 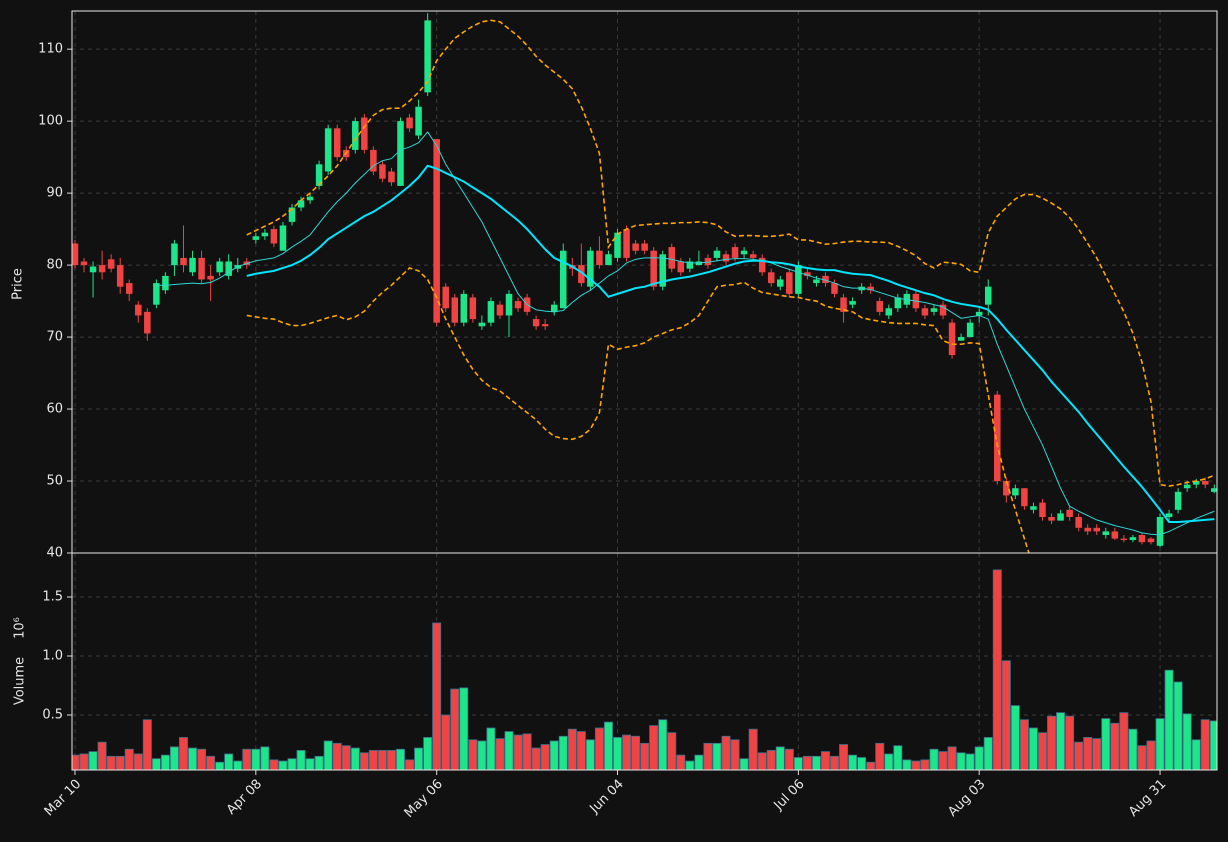 I want to click on volume-offset-label: 10⁶, so click(x=20, y=628).